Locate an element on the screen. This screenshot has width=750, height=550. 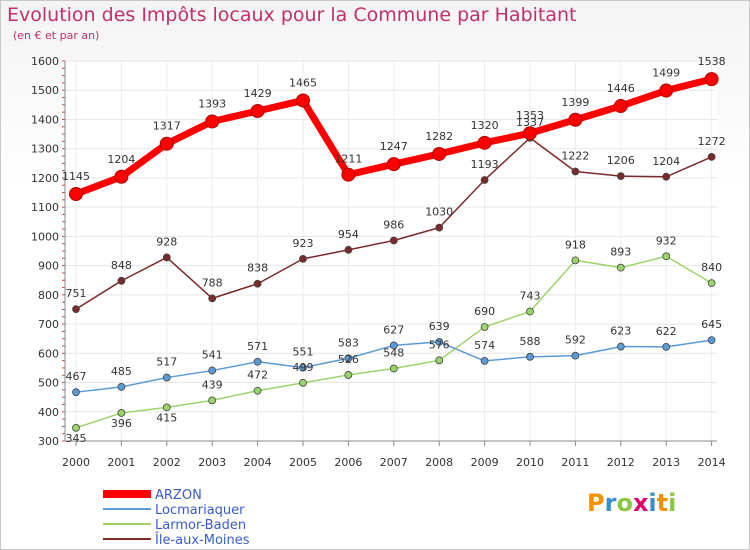
data-label: 623 is located at coordinates (620, 331).